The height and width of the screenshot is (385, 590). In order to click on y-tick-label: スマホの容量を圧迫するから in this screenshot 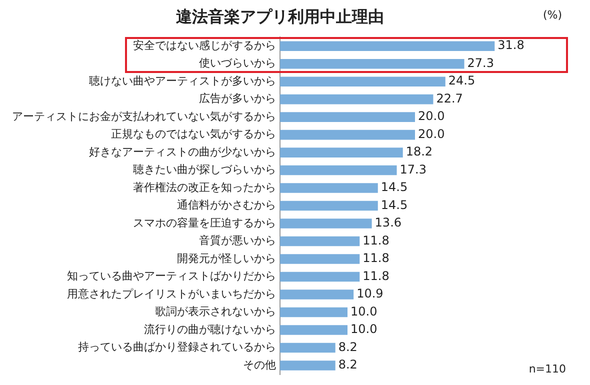, I will do `click(204, 223)`.